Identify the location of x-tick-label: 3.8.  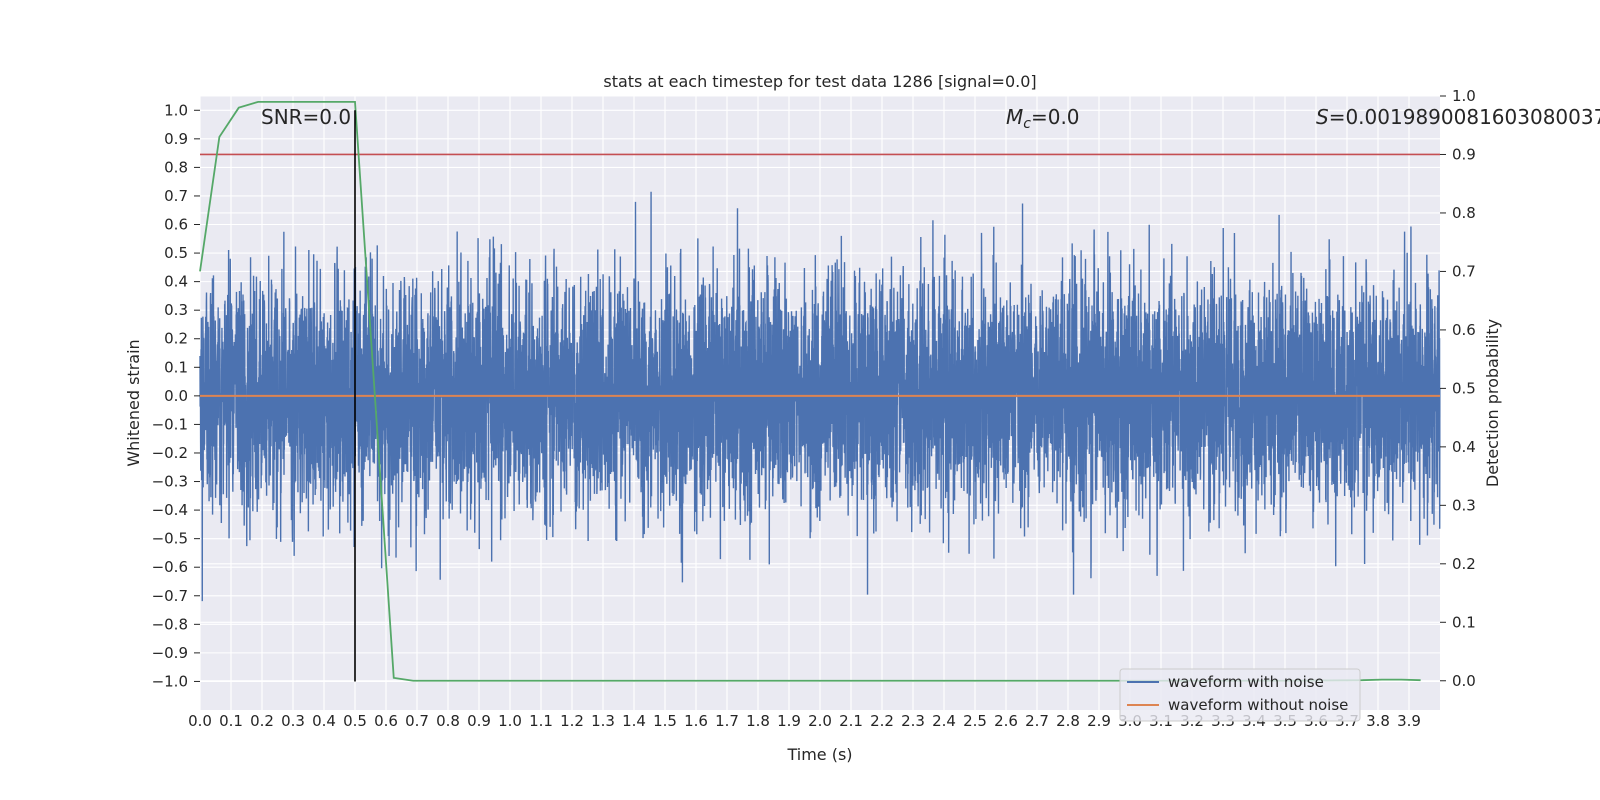
(1378, 721).